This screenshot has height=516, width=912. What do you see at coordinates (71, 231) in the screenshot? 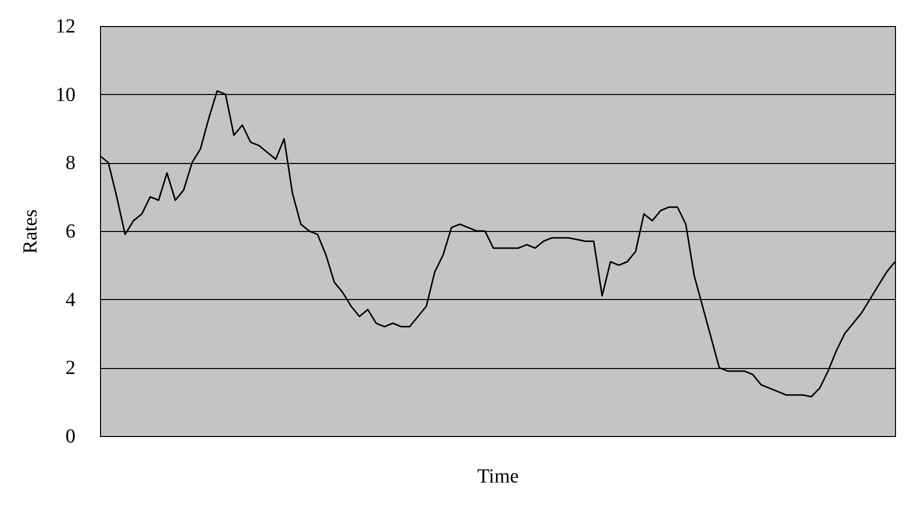
I see `y-tick-label: 6` at bounding box center [71, 231].